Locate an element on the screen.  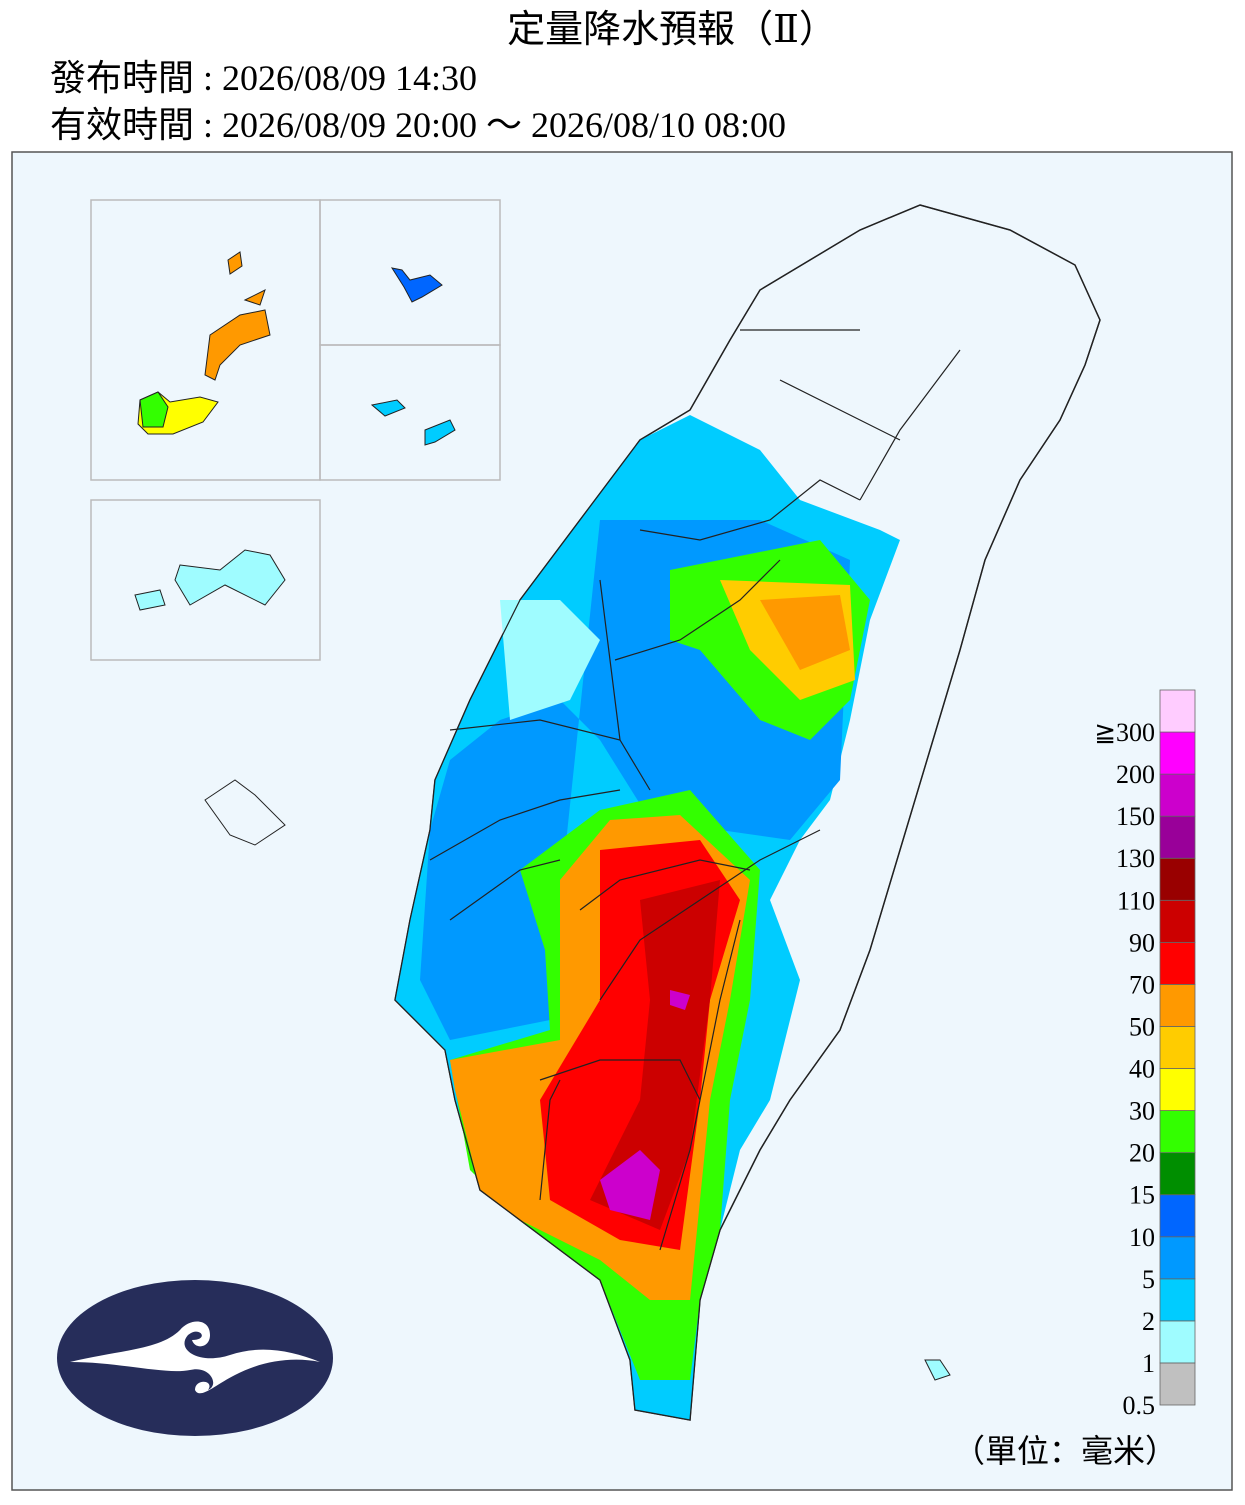
legend-label: 40 is located at coordinates (1142, 1069).